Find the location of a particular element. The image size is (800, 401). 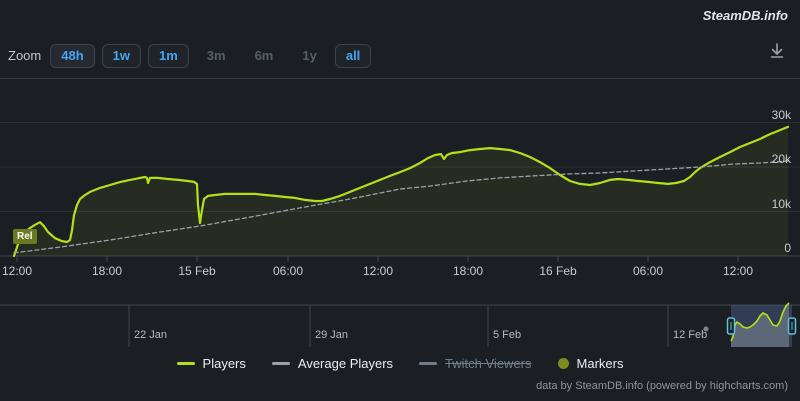

navigator-area-fill is located at coordinates (760, 325).